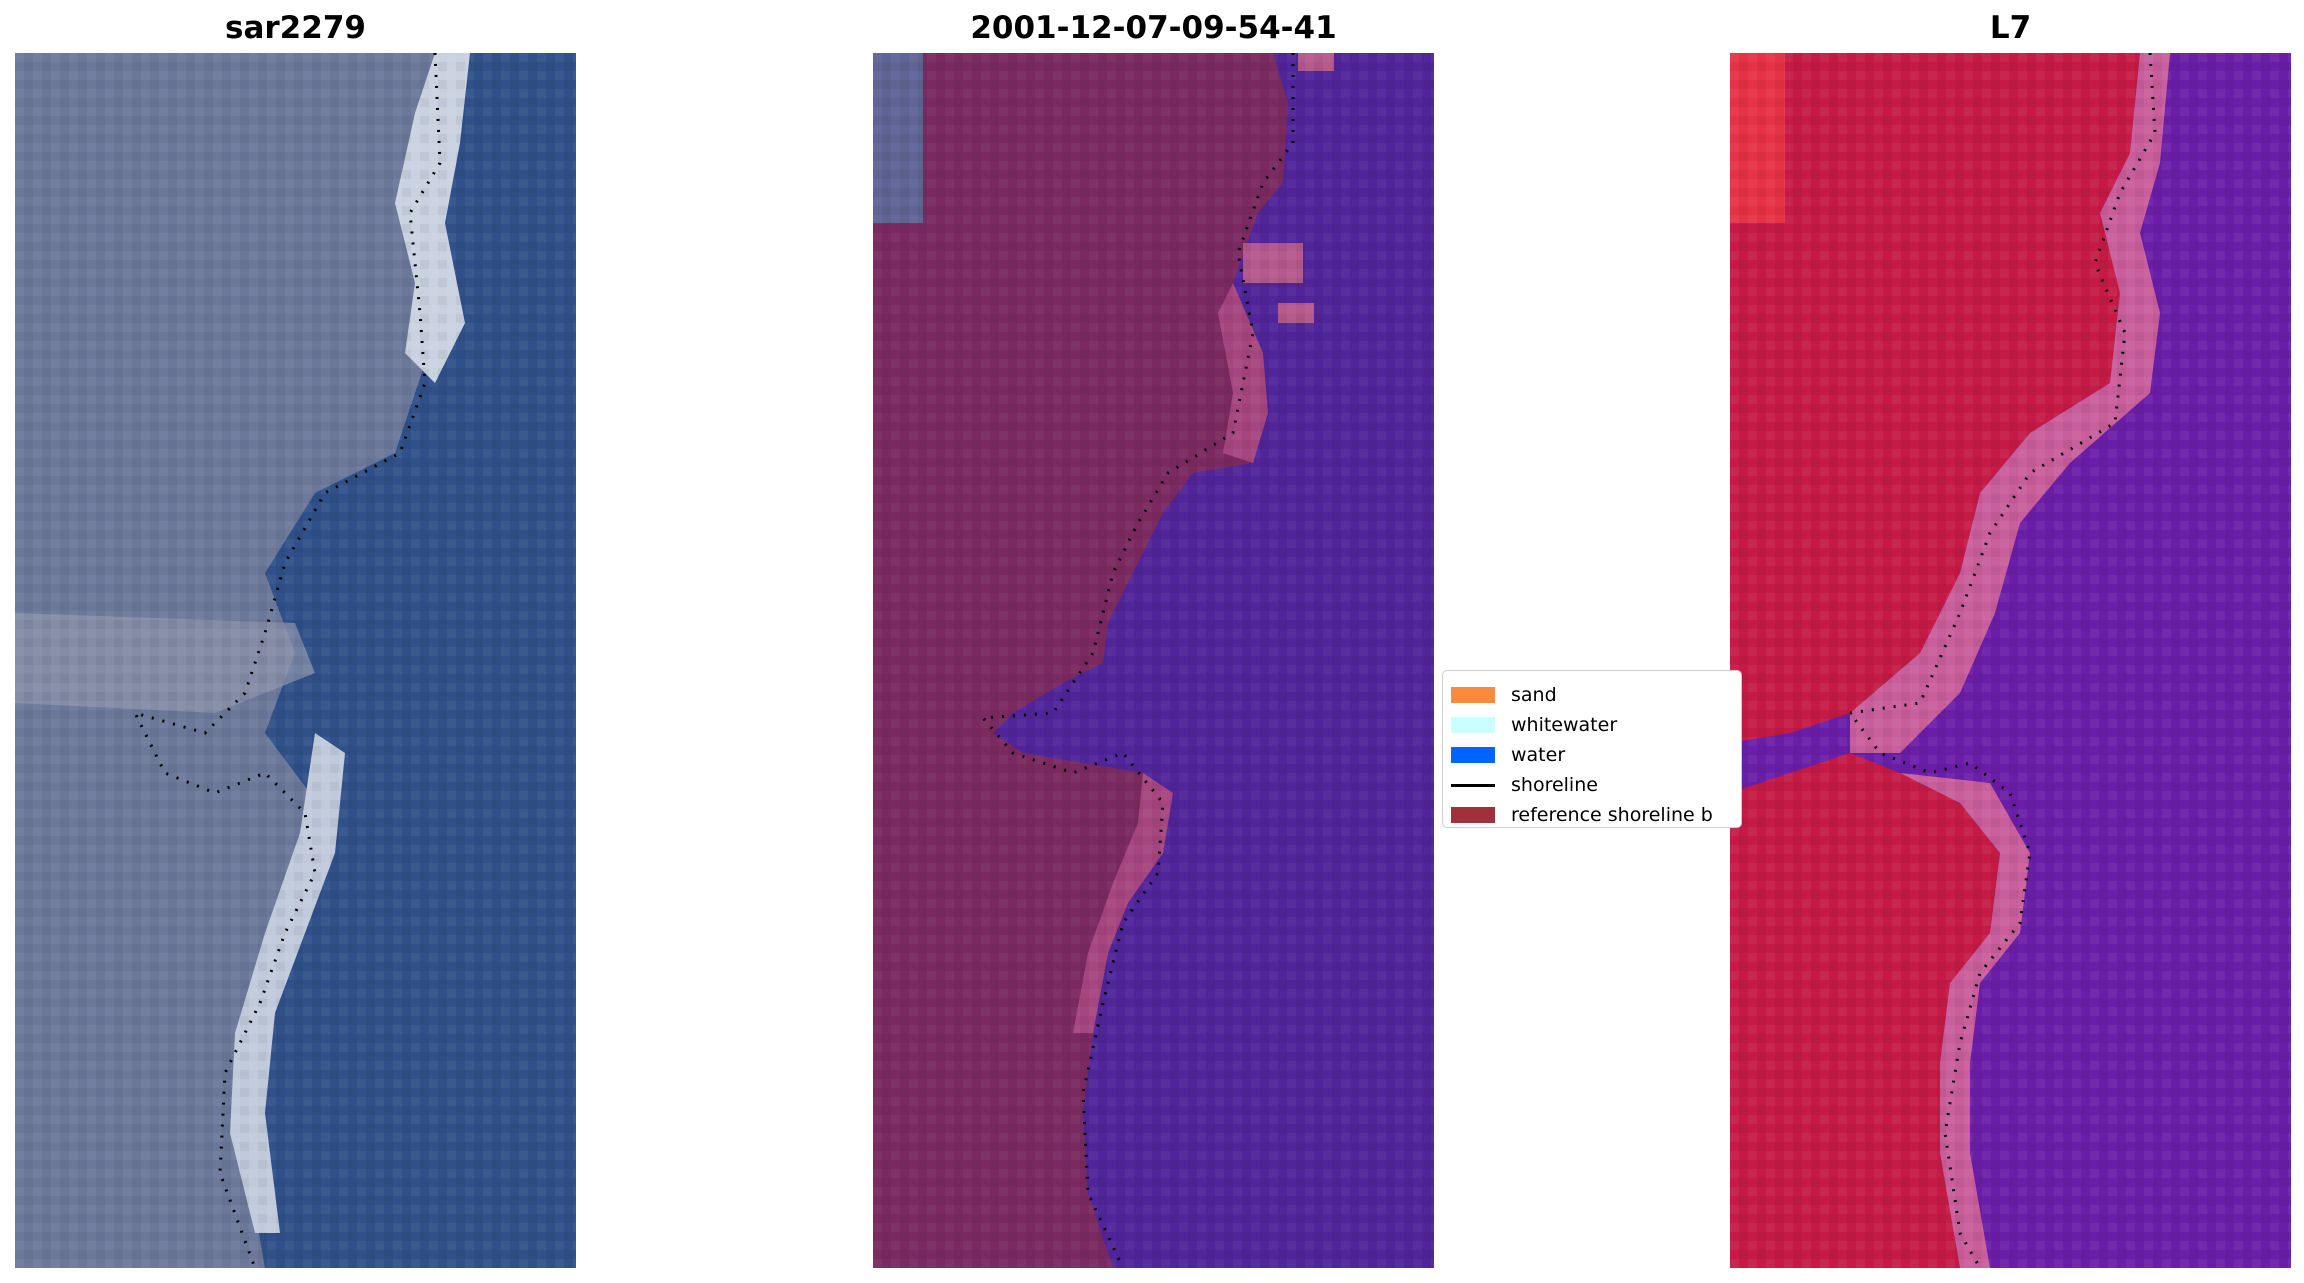 The image size is (2304, 1283). I want to click on legend-label: water, so click(1538, 755).